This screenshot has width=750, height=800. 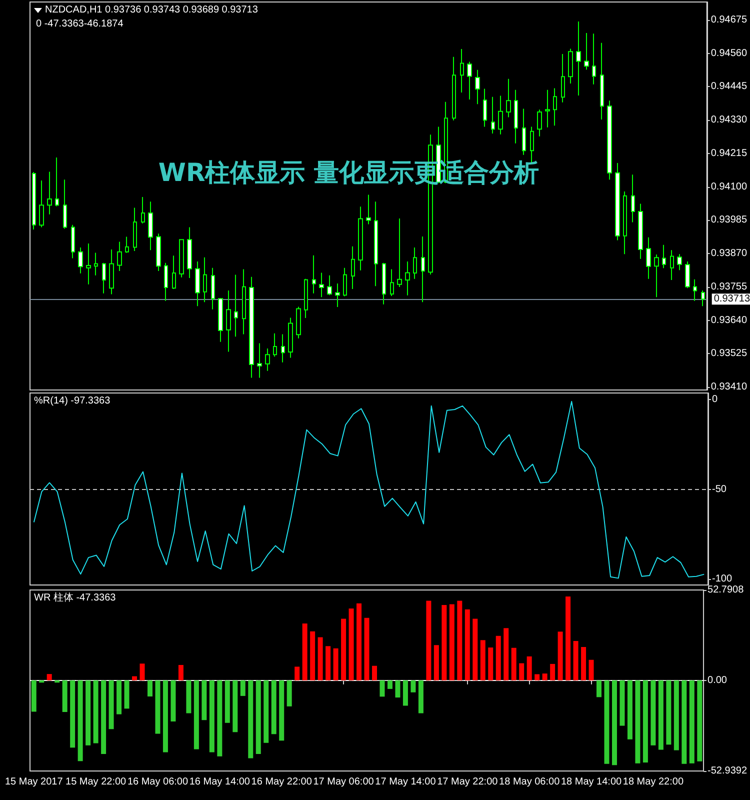 I want to click on y-tick-label: -52.9392, so click(x=728, y=771).